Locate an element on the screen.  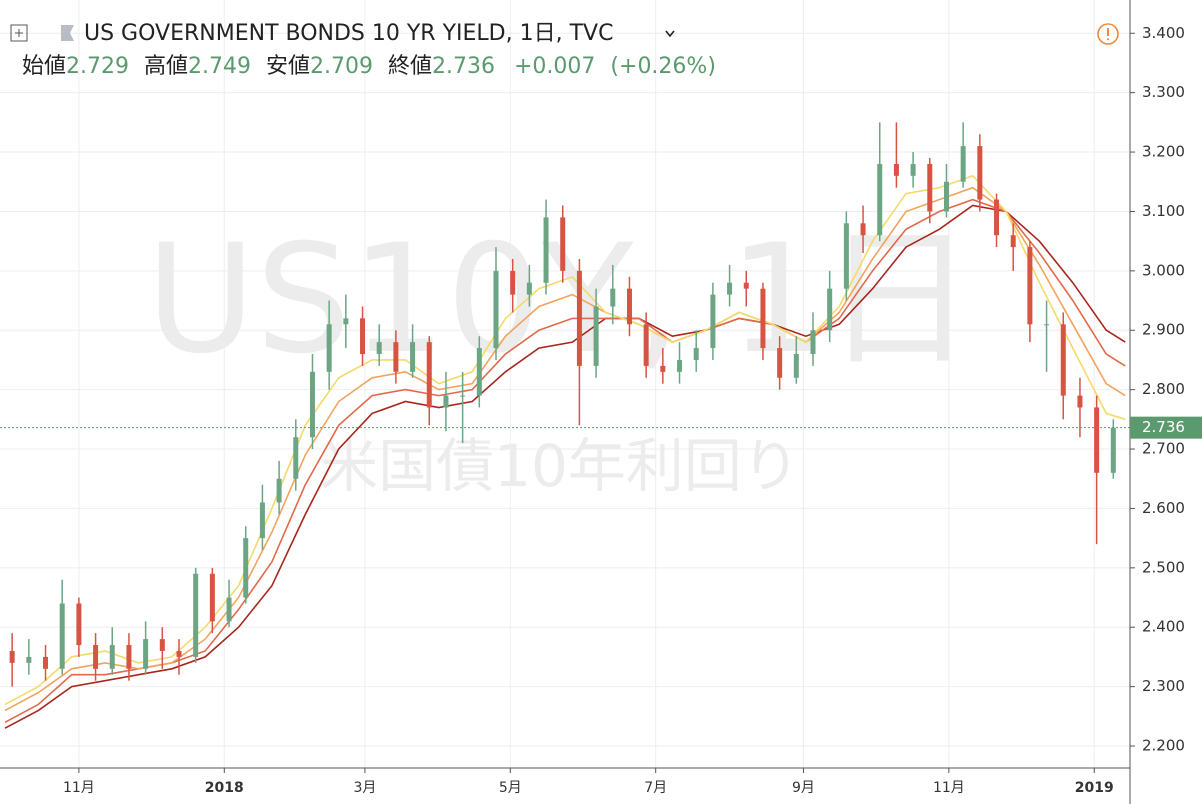
open-label: 始値 is located at coordinates (44, 66).